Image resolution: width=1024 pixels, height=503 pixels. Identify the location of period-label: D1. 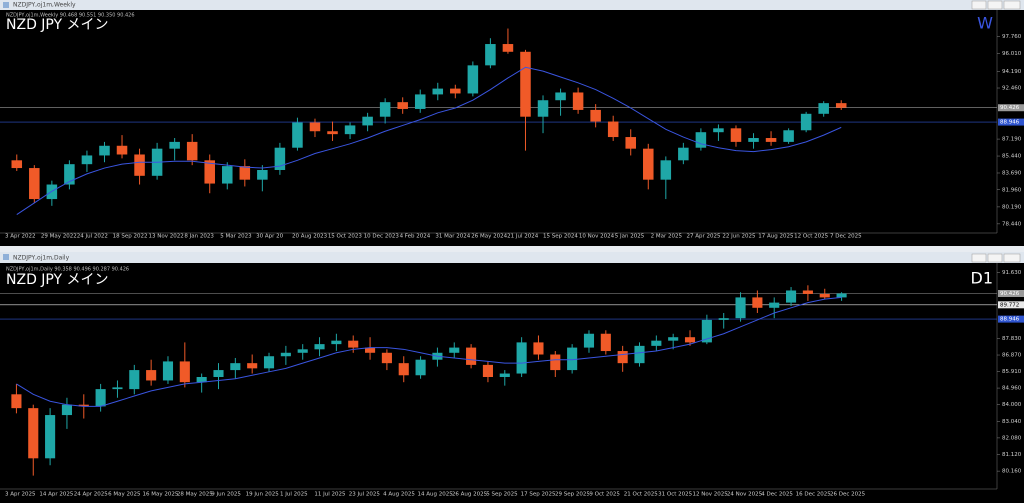
(982, 278).